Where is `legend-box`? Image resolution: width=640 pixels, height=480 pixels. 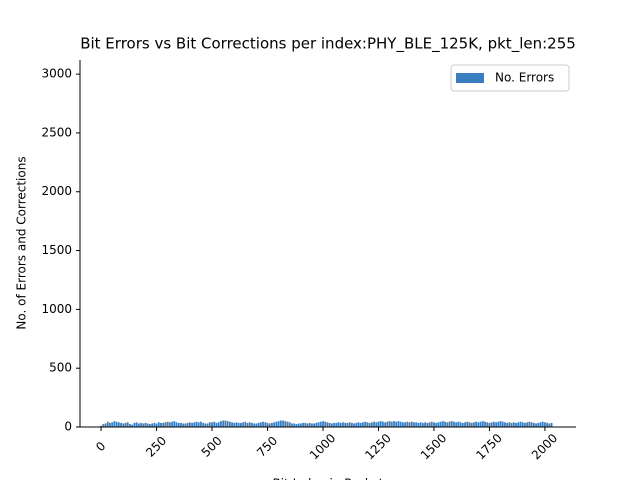
legend-box is located at coordinates (510, 78).